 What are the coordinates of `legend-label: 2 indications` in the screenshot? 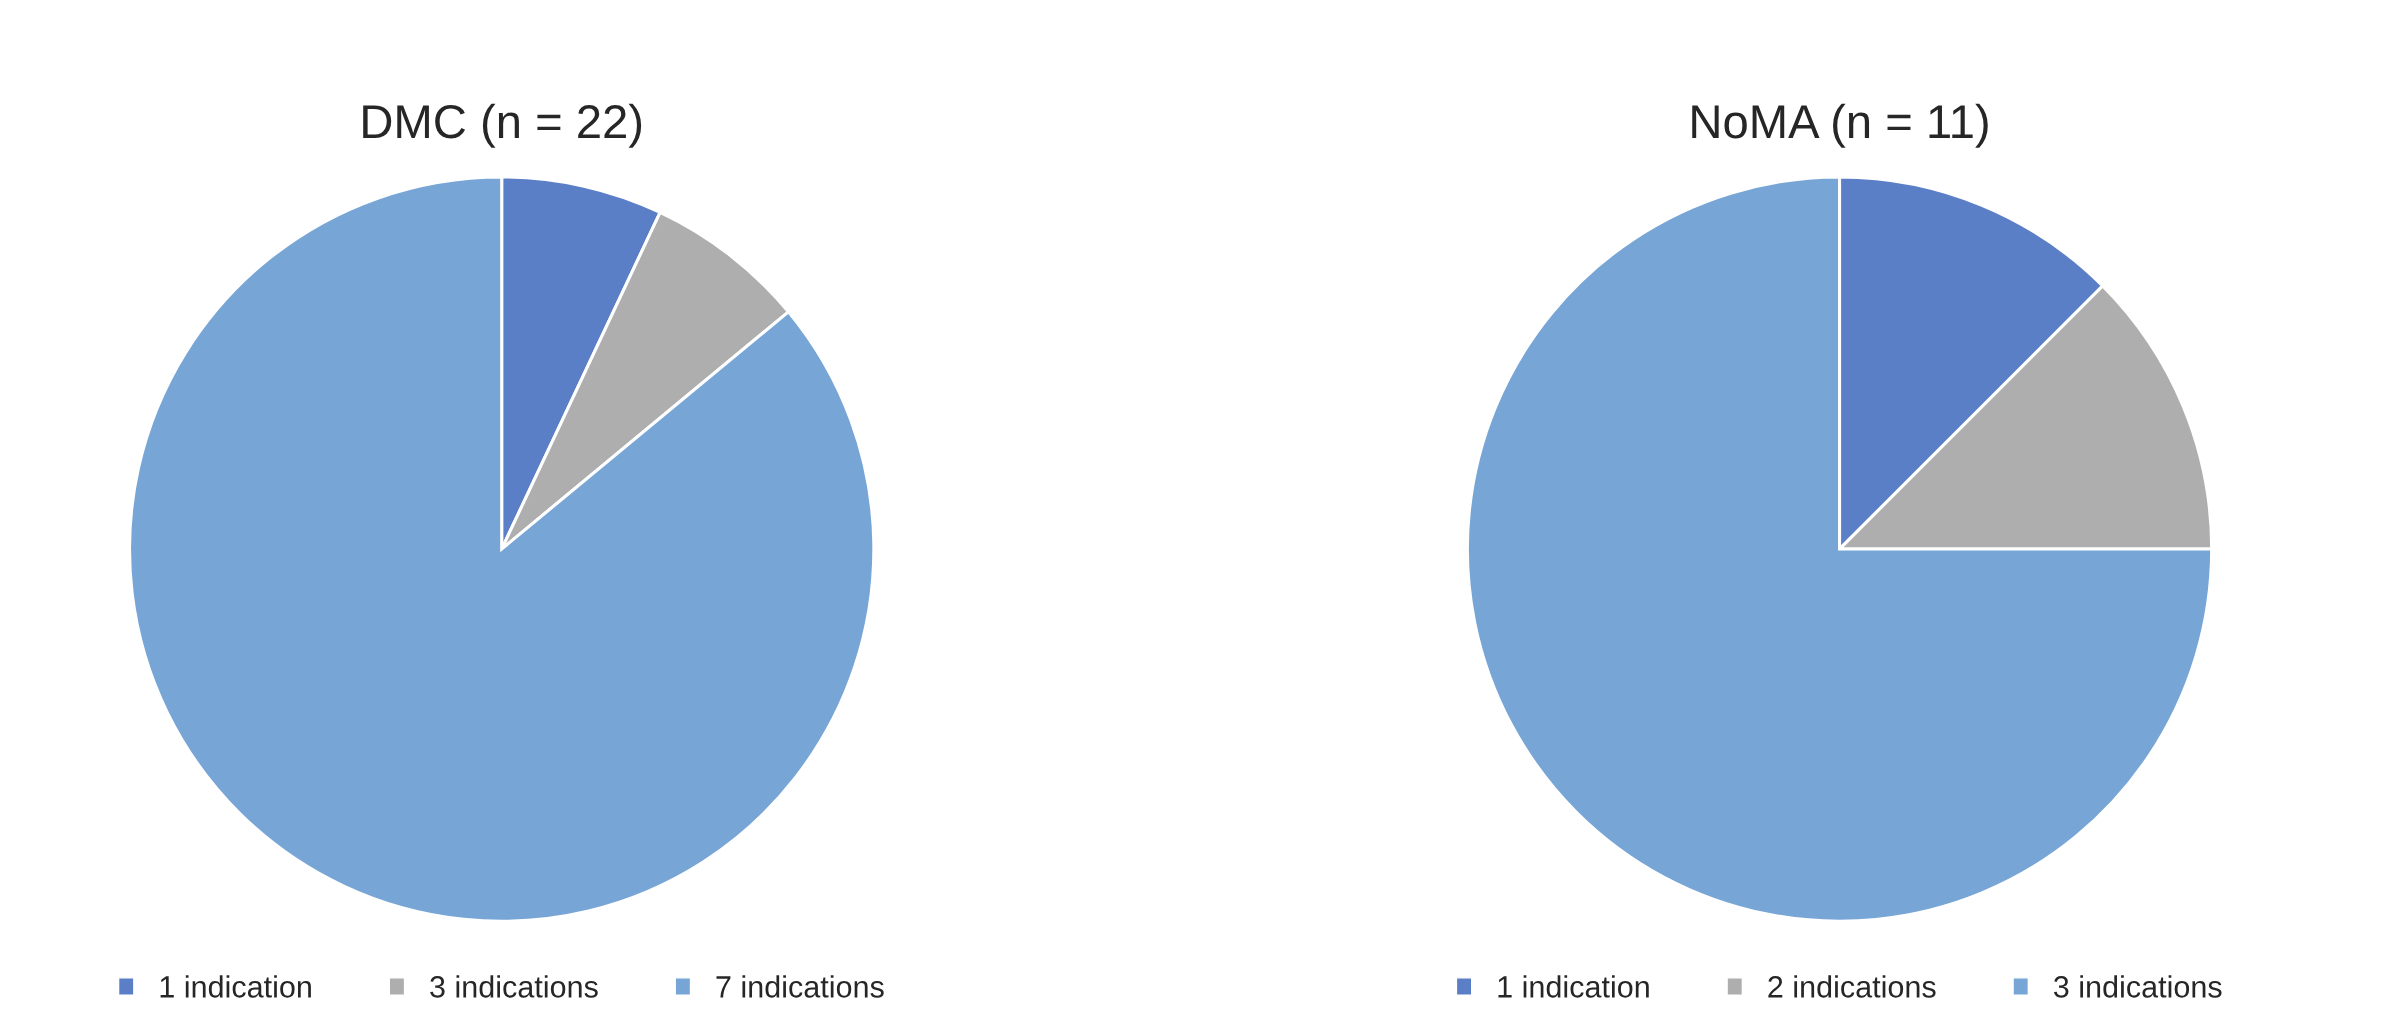 It's located at (1852, 986).